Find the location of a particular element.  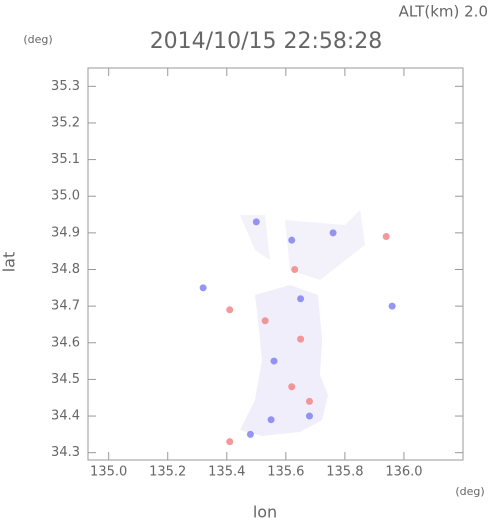

x-tick-label: 135.4 is located at coordinates (226, 472).